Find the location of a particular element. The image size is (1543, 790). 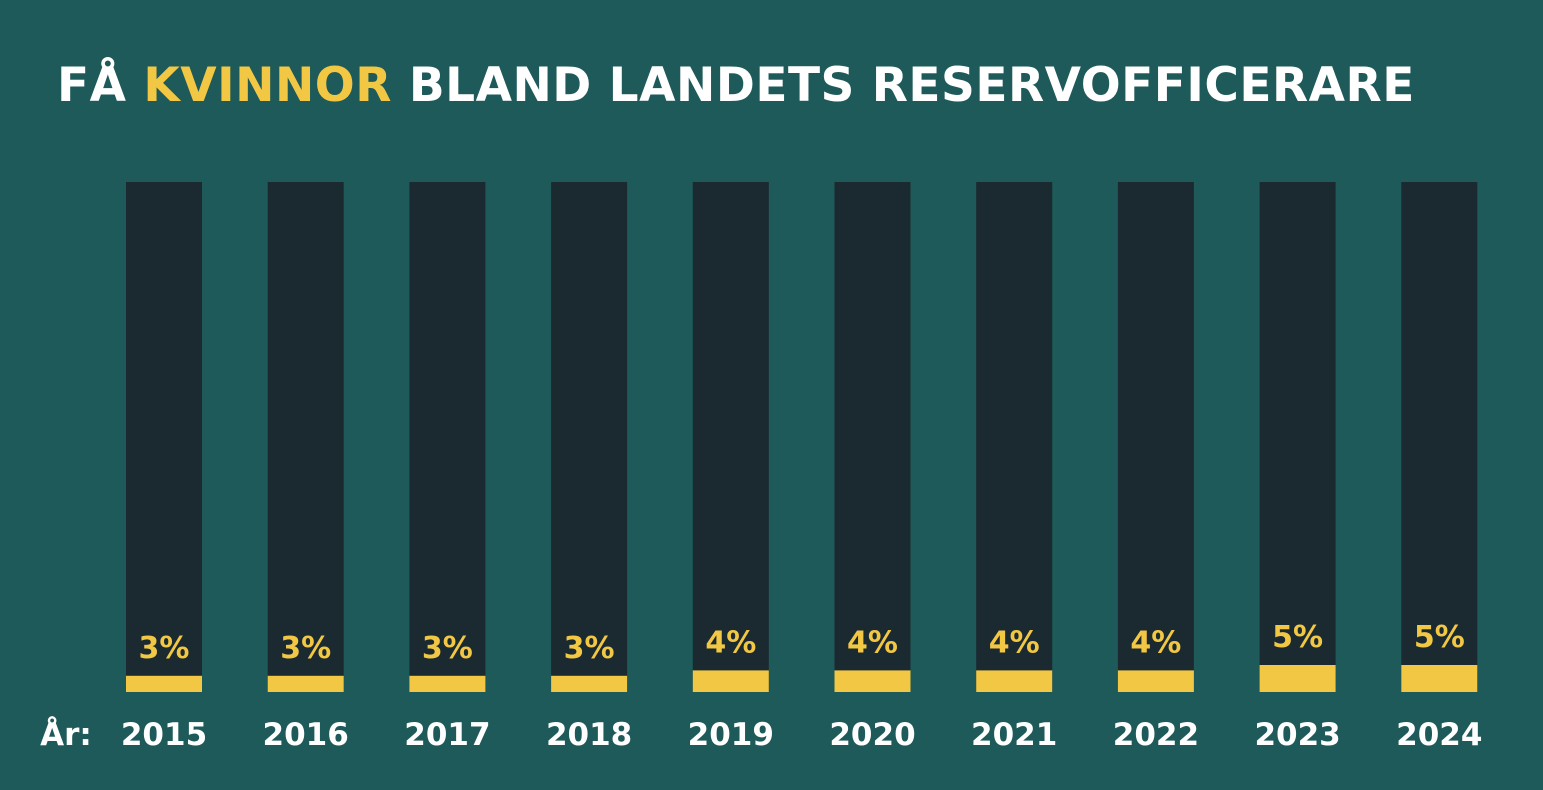

title-part-2: BLAND LANDETS RESERVOFFICERARE is located at coordinates (903, 85).